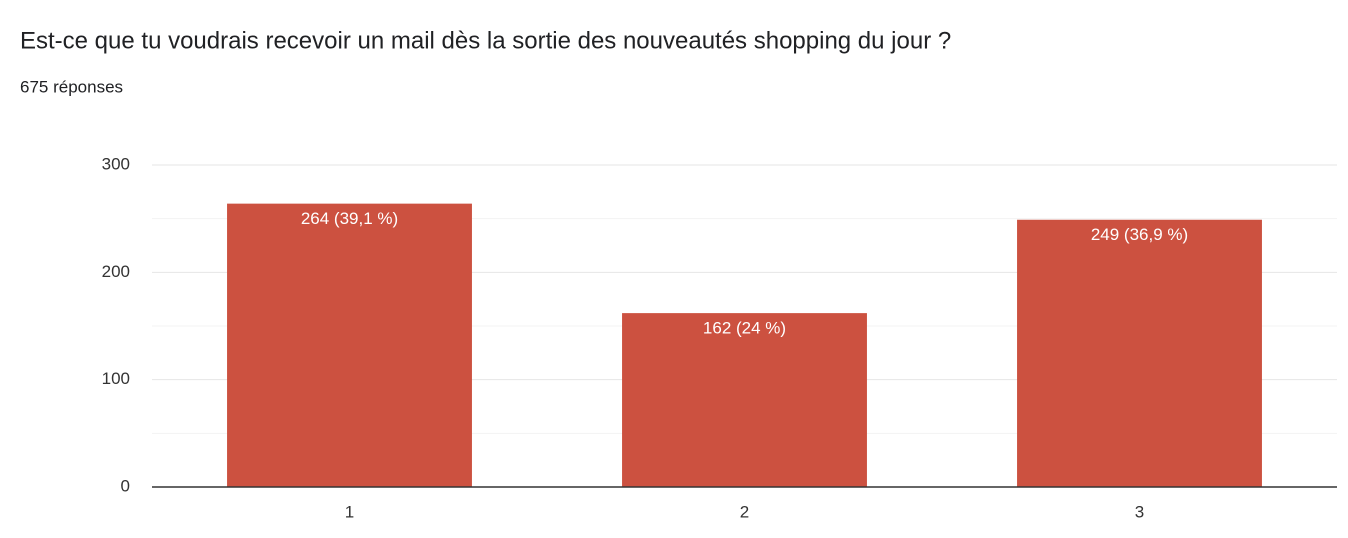 The height and width of the screenshot is (538, 1348). What do you see at coordinates (349, 218) in the screenshot?
I see `data-label: 264 (39,1 %)` at bounding box center [349, 218].